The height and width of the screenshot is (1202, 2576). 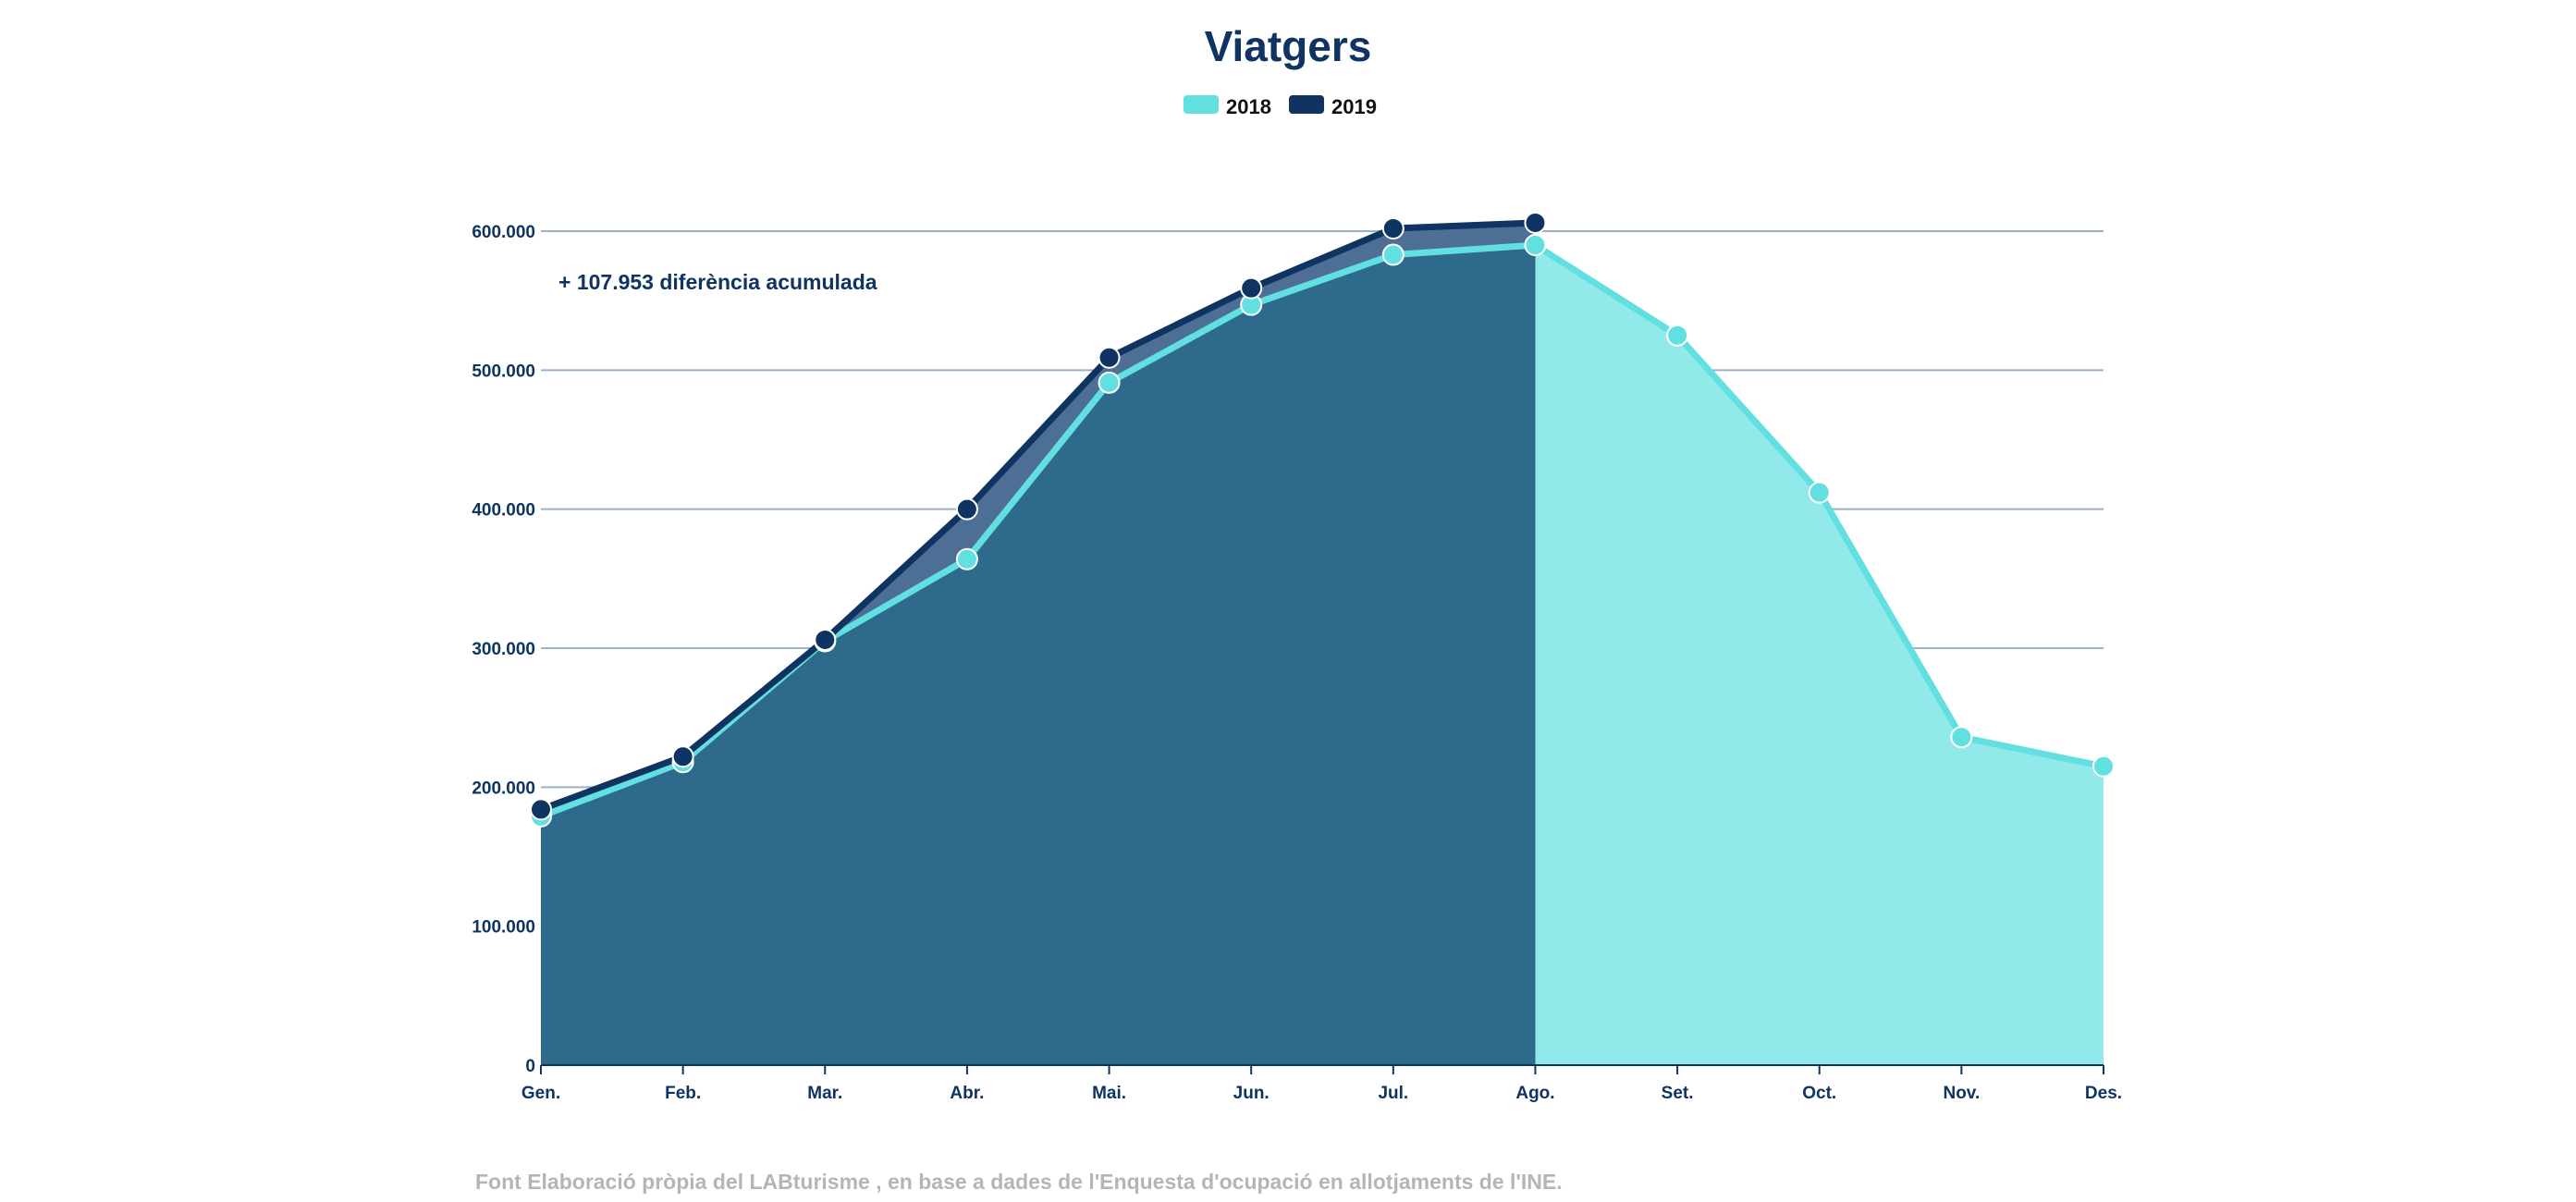 What do you see at coordinates (503, 511) in the screenshot?
I see `y-tick-label: 400.000` at bounding box center [503, 511].